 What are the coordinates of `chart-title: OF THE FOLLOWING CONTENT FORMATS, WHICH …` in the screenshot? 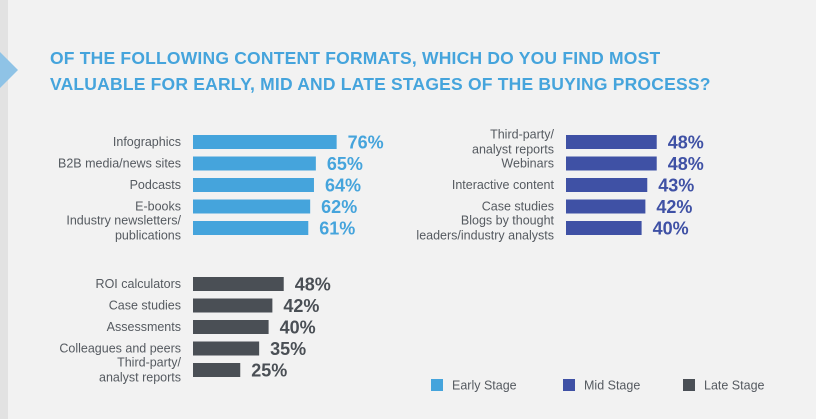 It's located at (430, 71).